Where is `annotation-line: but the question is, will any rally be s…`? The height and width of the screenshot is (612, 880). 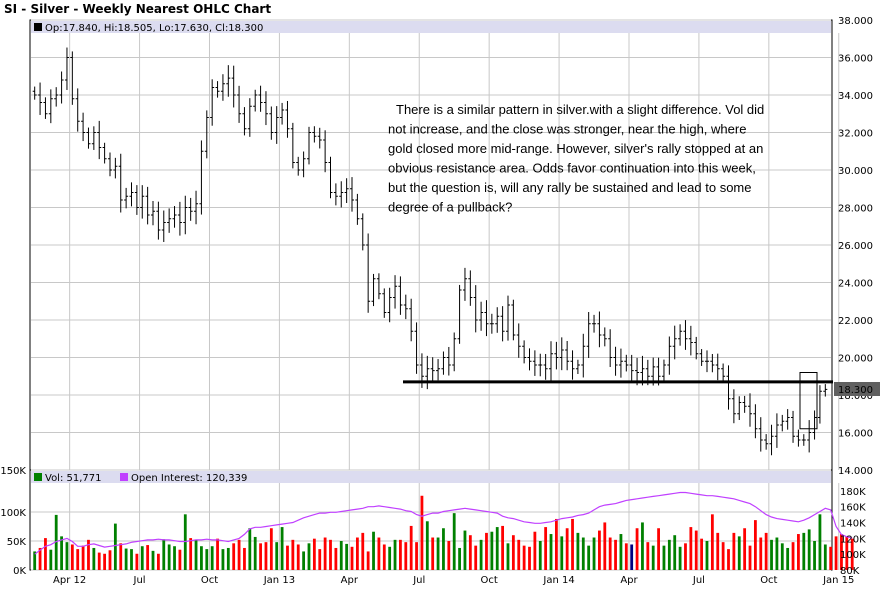
annotation-line: but the question is, will any rally be s… is located at coordinates (570, 187).